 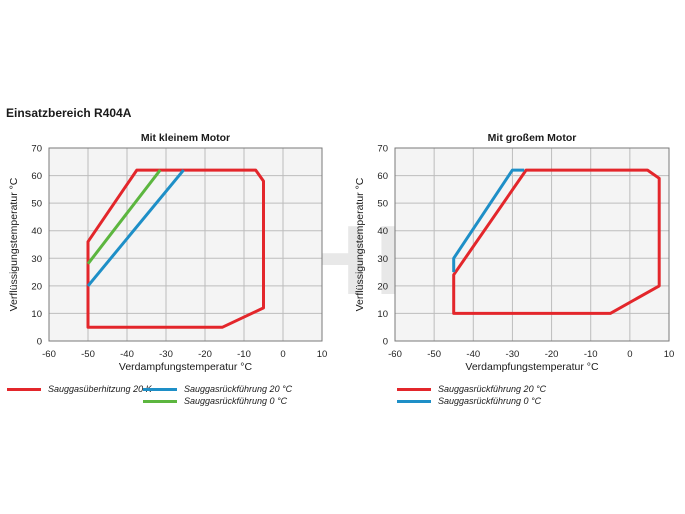 I want to click on legend-label: Sauggasüberhitzung 20 K, so click(x=100, y=389).